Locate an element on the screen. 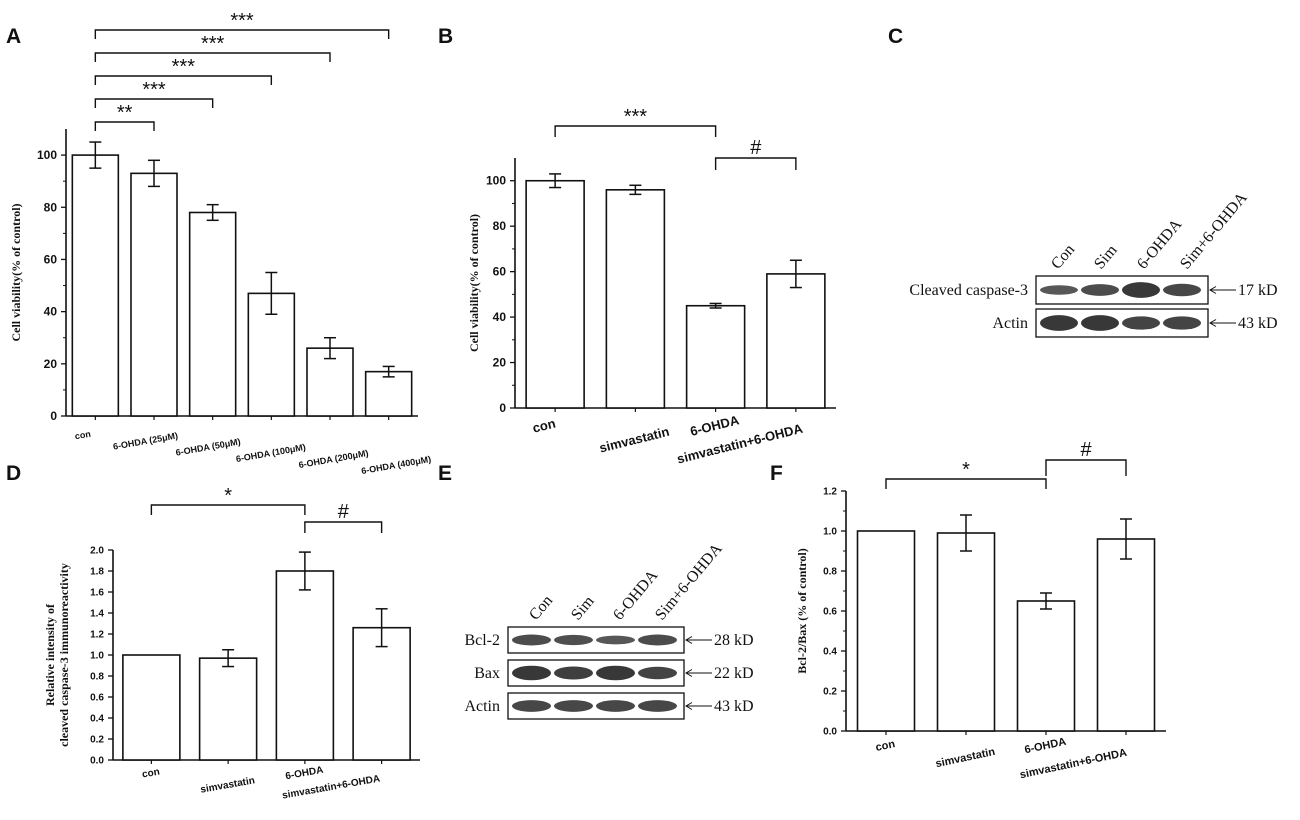  blot-size-e-0: 28 kD is located at coordinates (734, 640).